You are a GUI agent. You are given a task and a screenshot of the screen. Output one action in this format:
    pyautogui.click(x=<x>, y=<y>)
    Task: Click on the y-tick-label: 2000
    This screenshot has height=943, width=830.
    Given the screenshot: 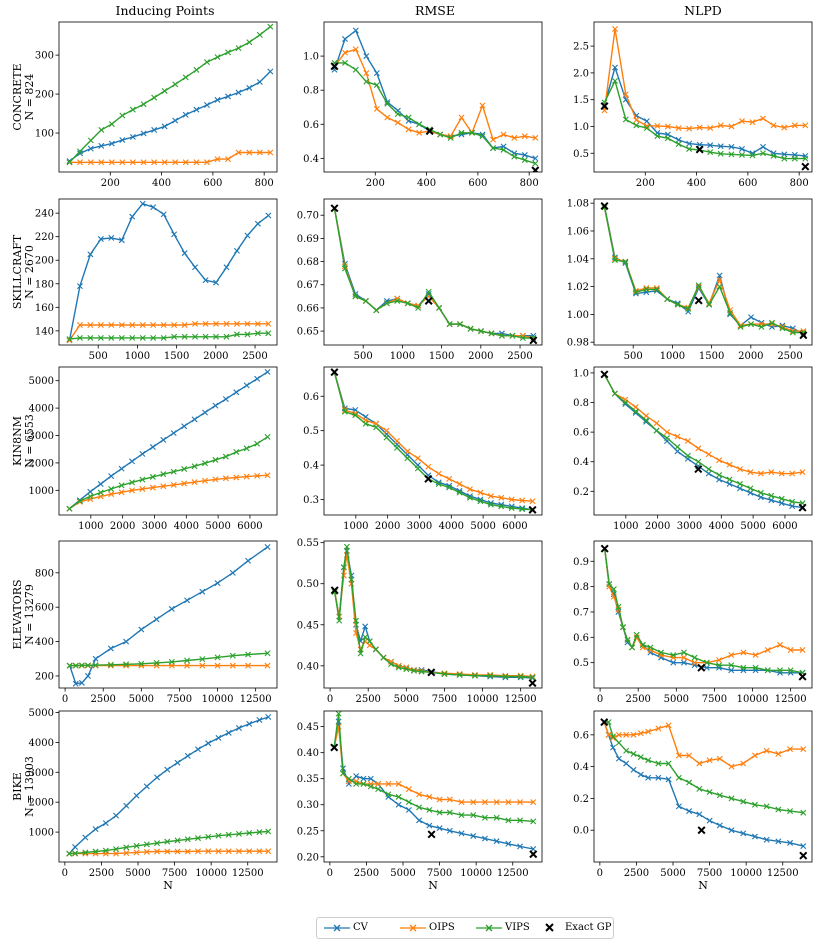 What is the action you would take?
    pyautogui.click(x=41, y=803)
    